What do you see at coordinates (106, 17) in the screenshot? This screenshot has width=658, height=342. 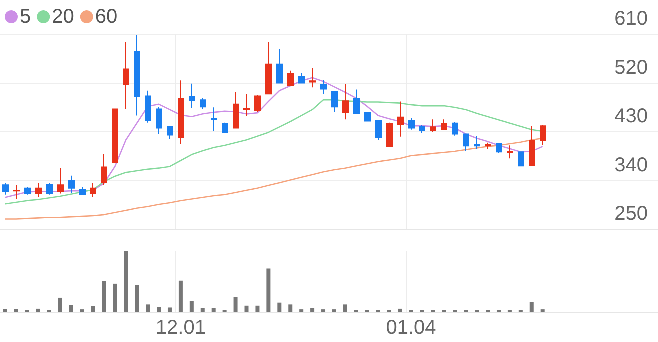 I see `legend-label: 60` at bounding box center [106, 17].